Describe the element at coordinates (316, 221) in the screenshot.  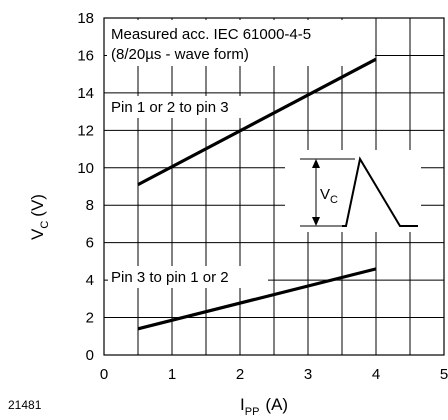
I see `inset-arrow-down` at that location.